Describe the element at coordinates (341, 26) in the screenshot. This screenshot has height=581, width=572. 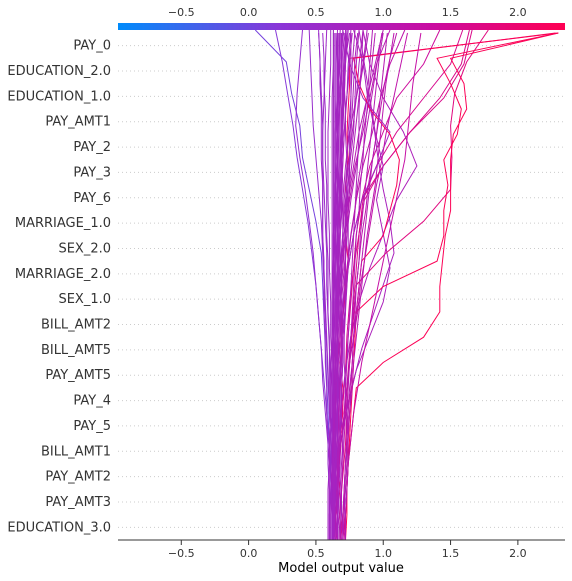
I see `colorbar` at that location.